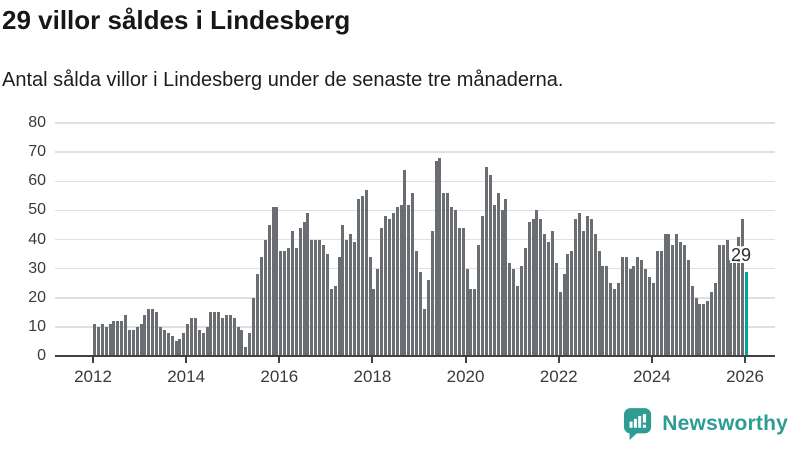 The image size is (800, 450). What do you see at coordinates (725, 423) in the screenshot?
I see `brand-name: Newsworthy` at bounding box center [725, 423].